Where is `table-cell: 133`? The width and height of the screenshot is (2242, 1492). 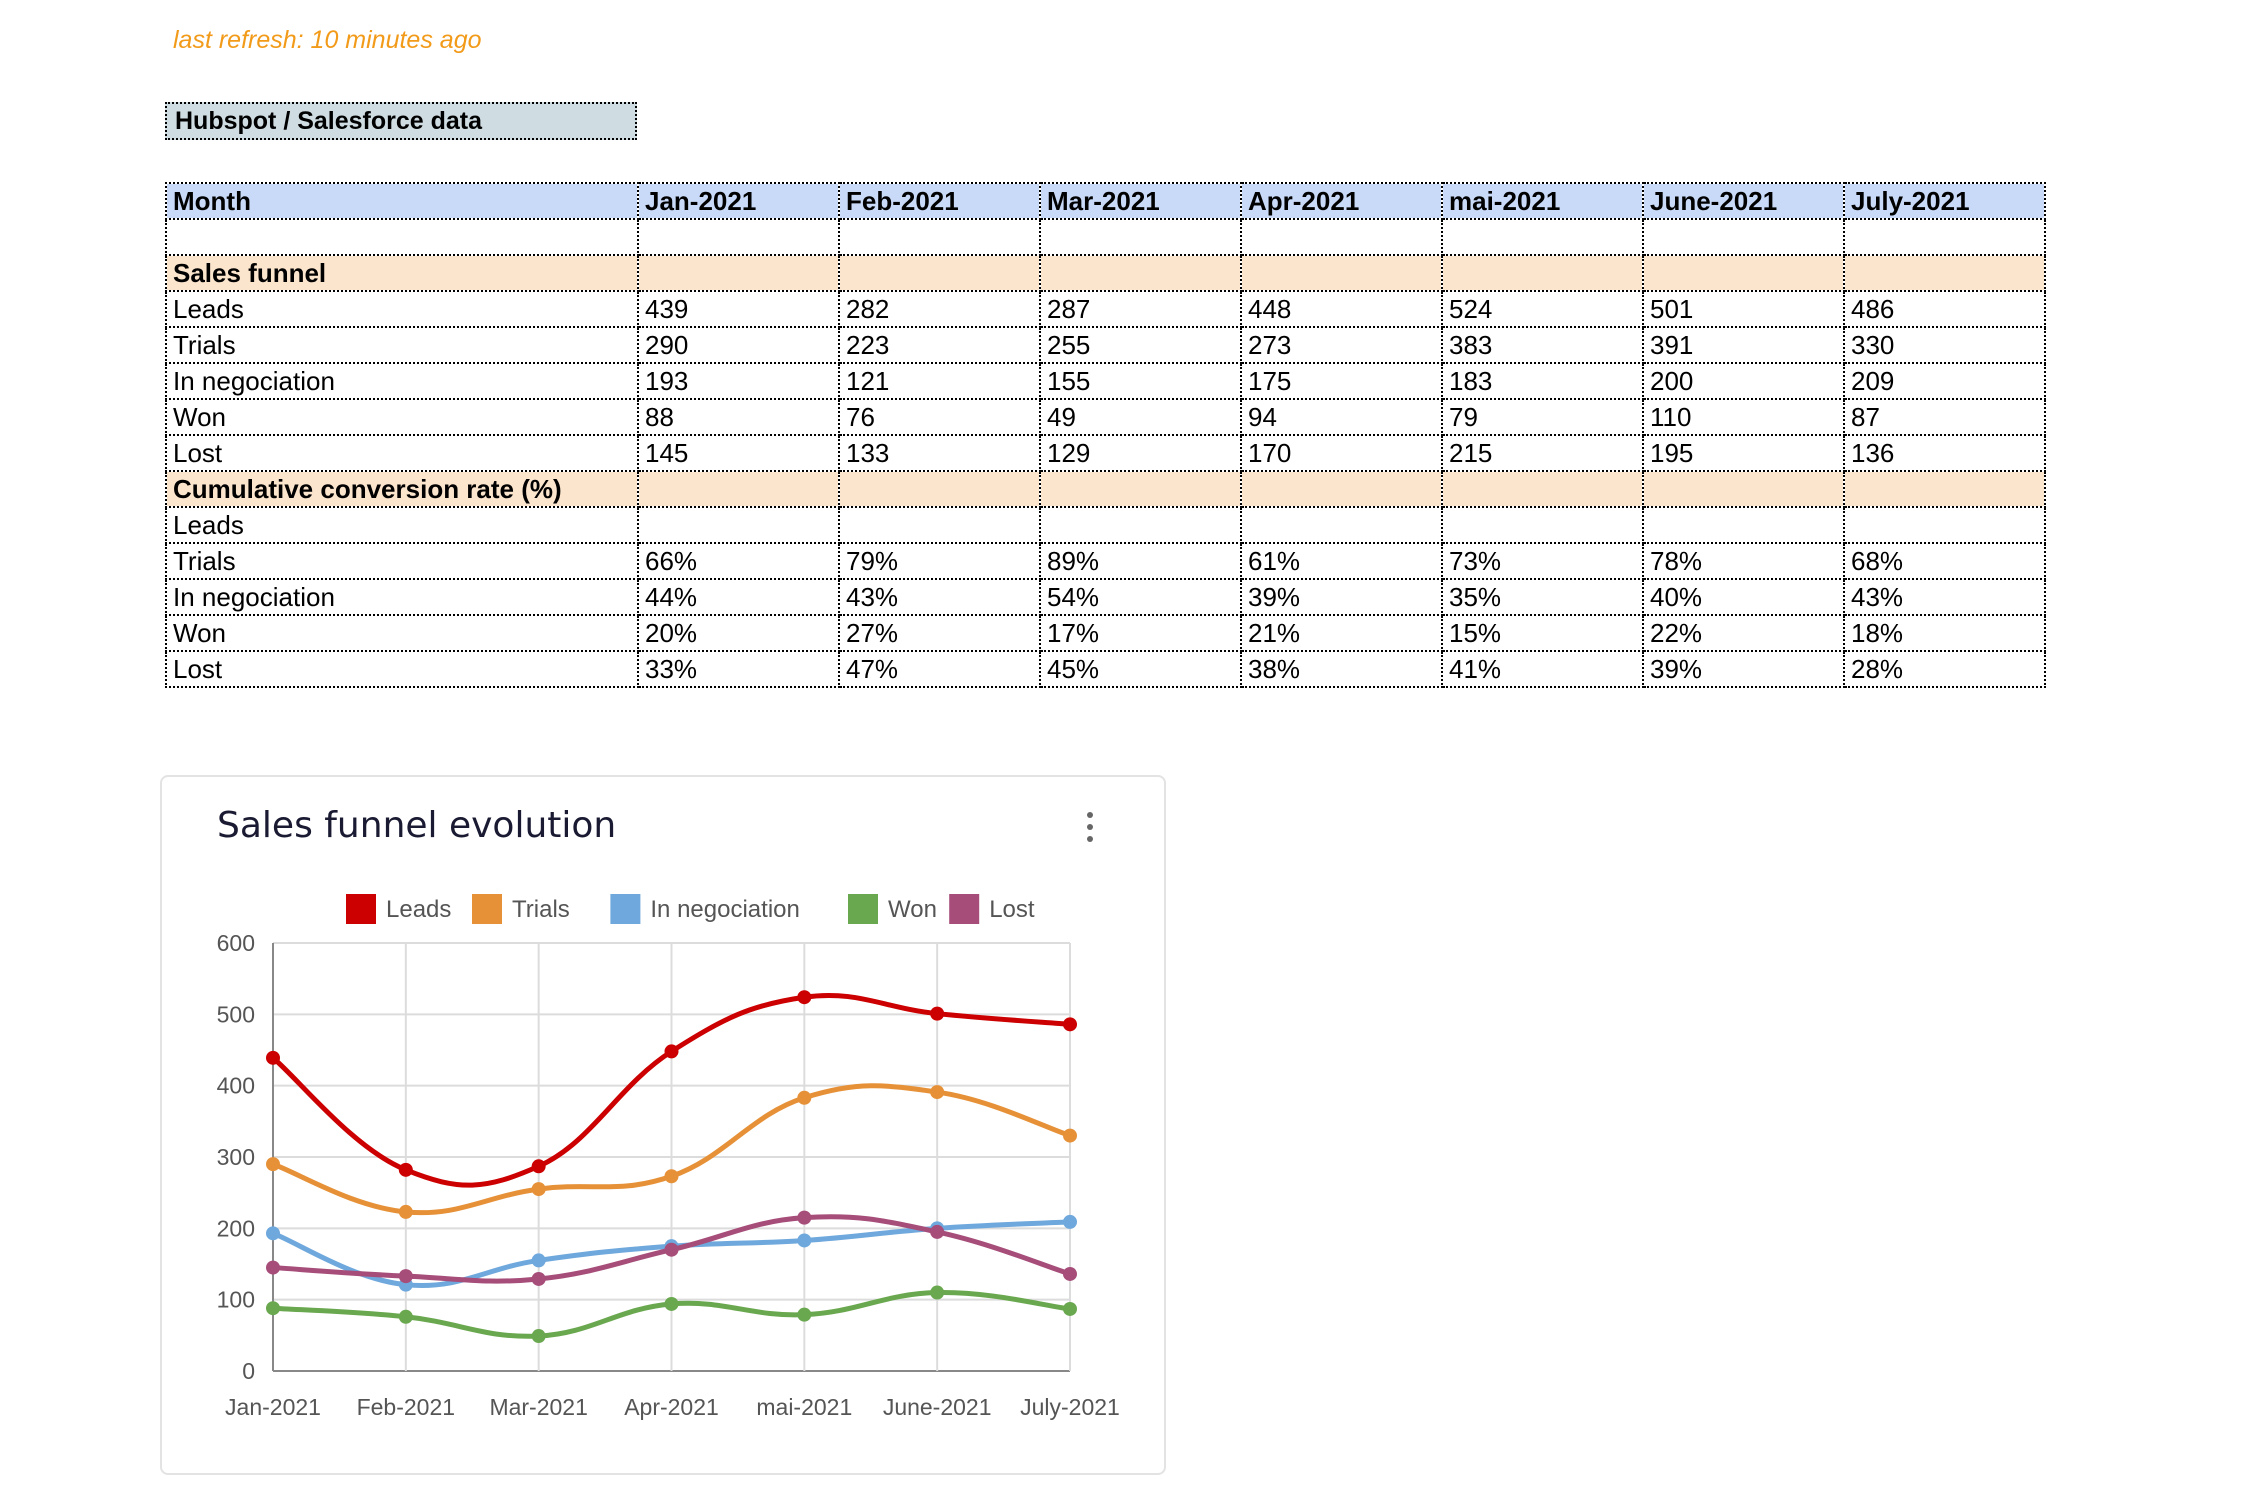 table-cell: 133 is located at coordinates (939, 453).